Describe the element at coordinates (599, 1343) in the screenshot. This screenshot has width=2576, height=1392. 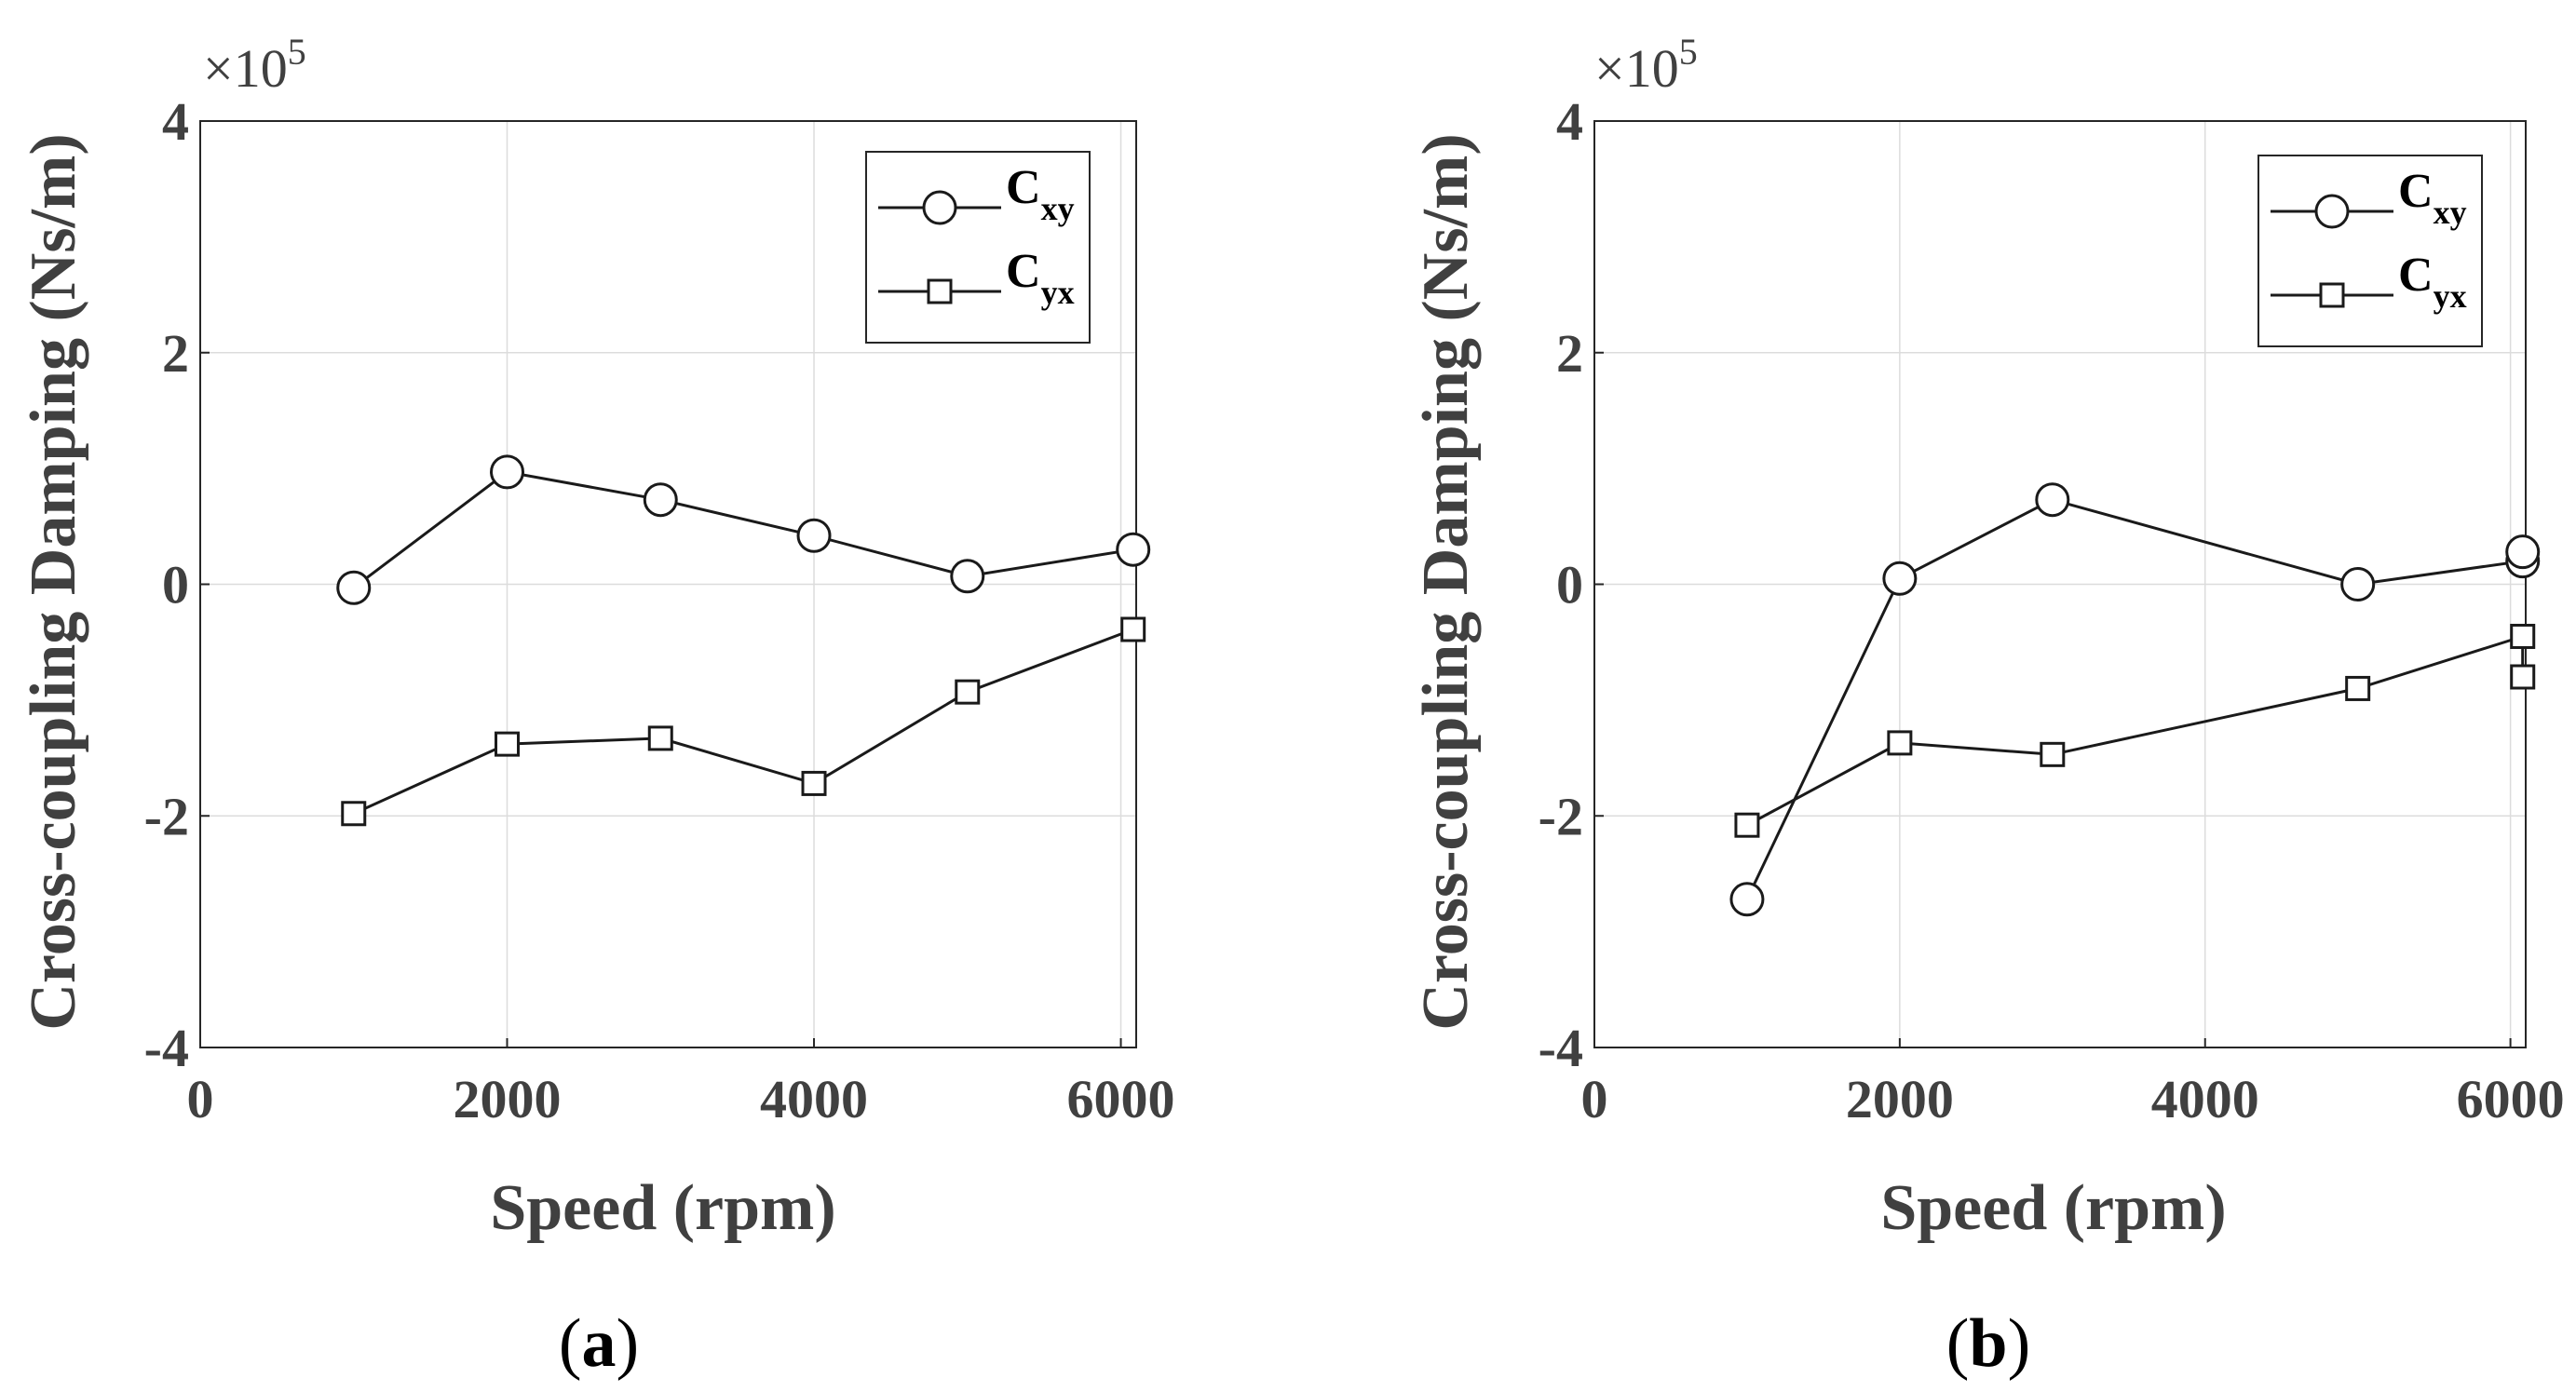
I see `panel-caption-a: (a)` at that location.